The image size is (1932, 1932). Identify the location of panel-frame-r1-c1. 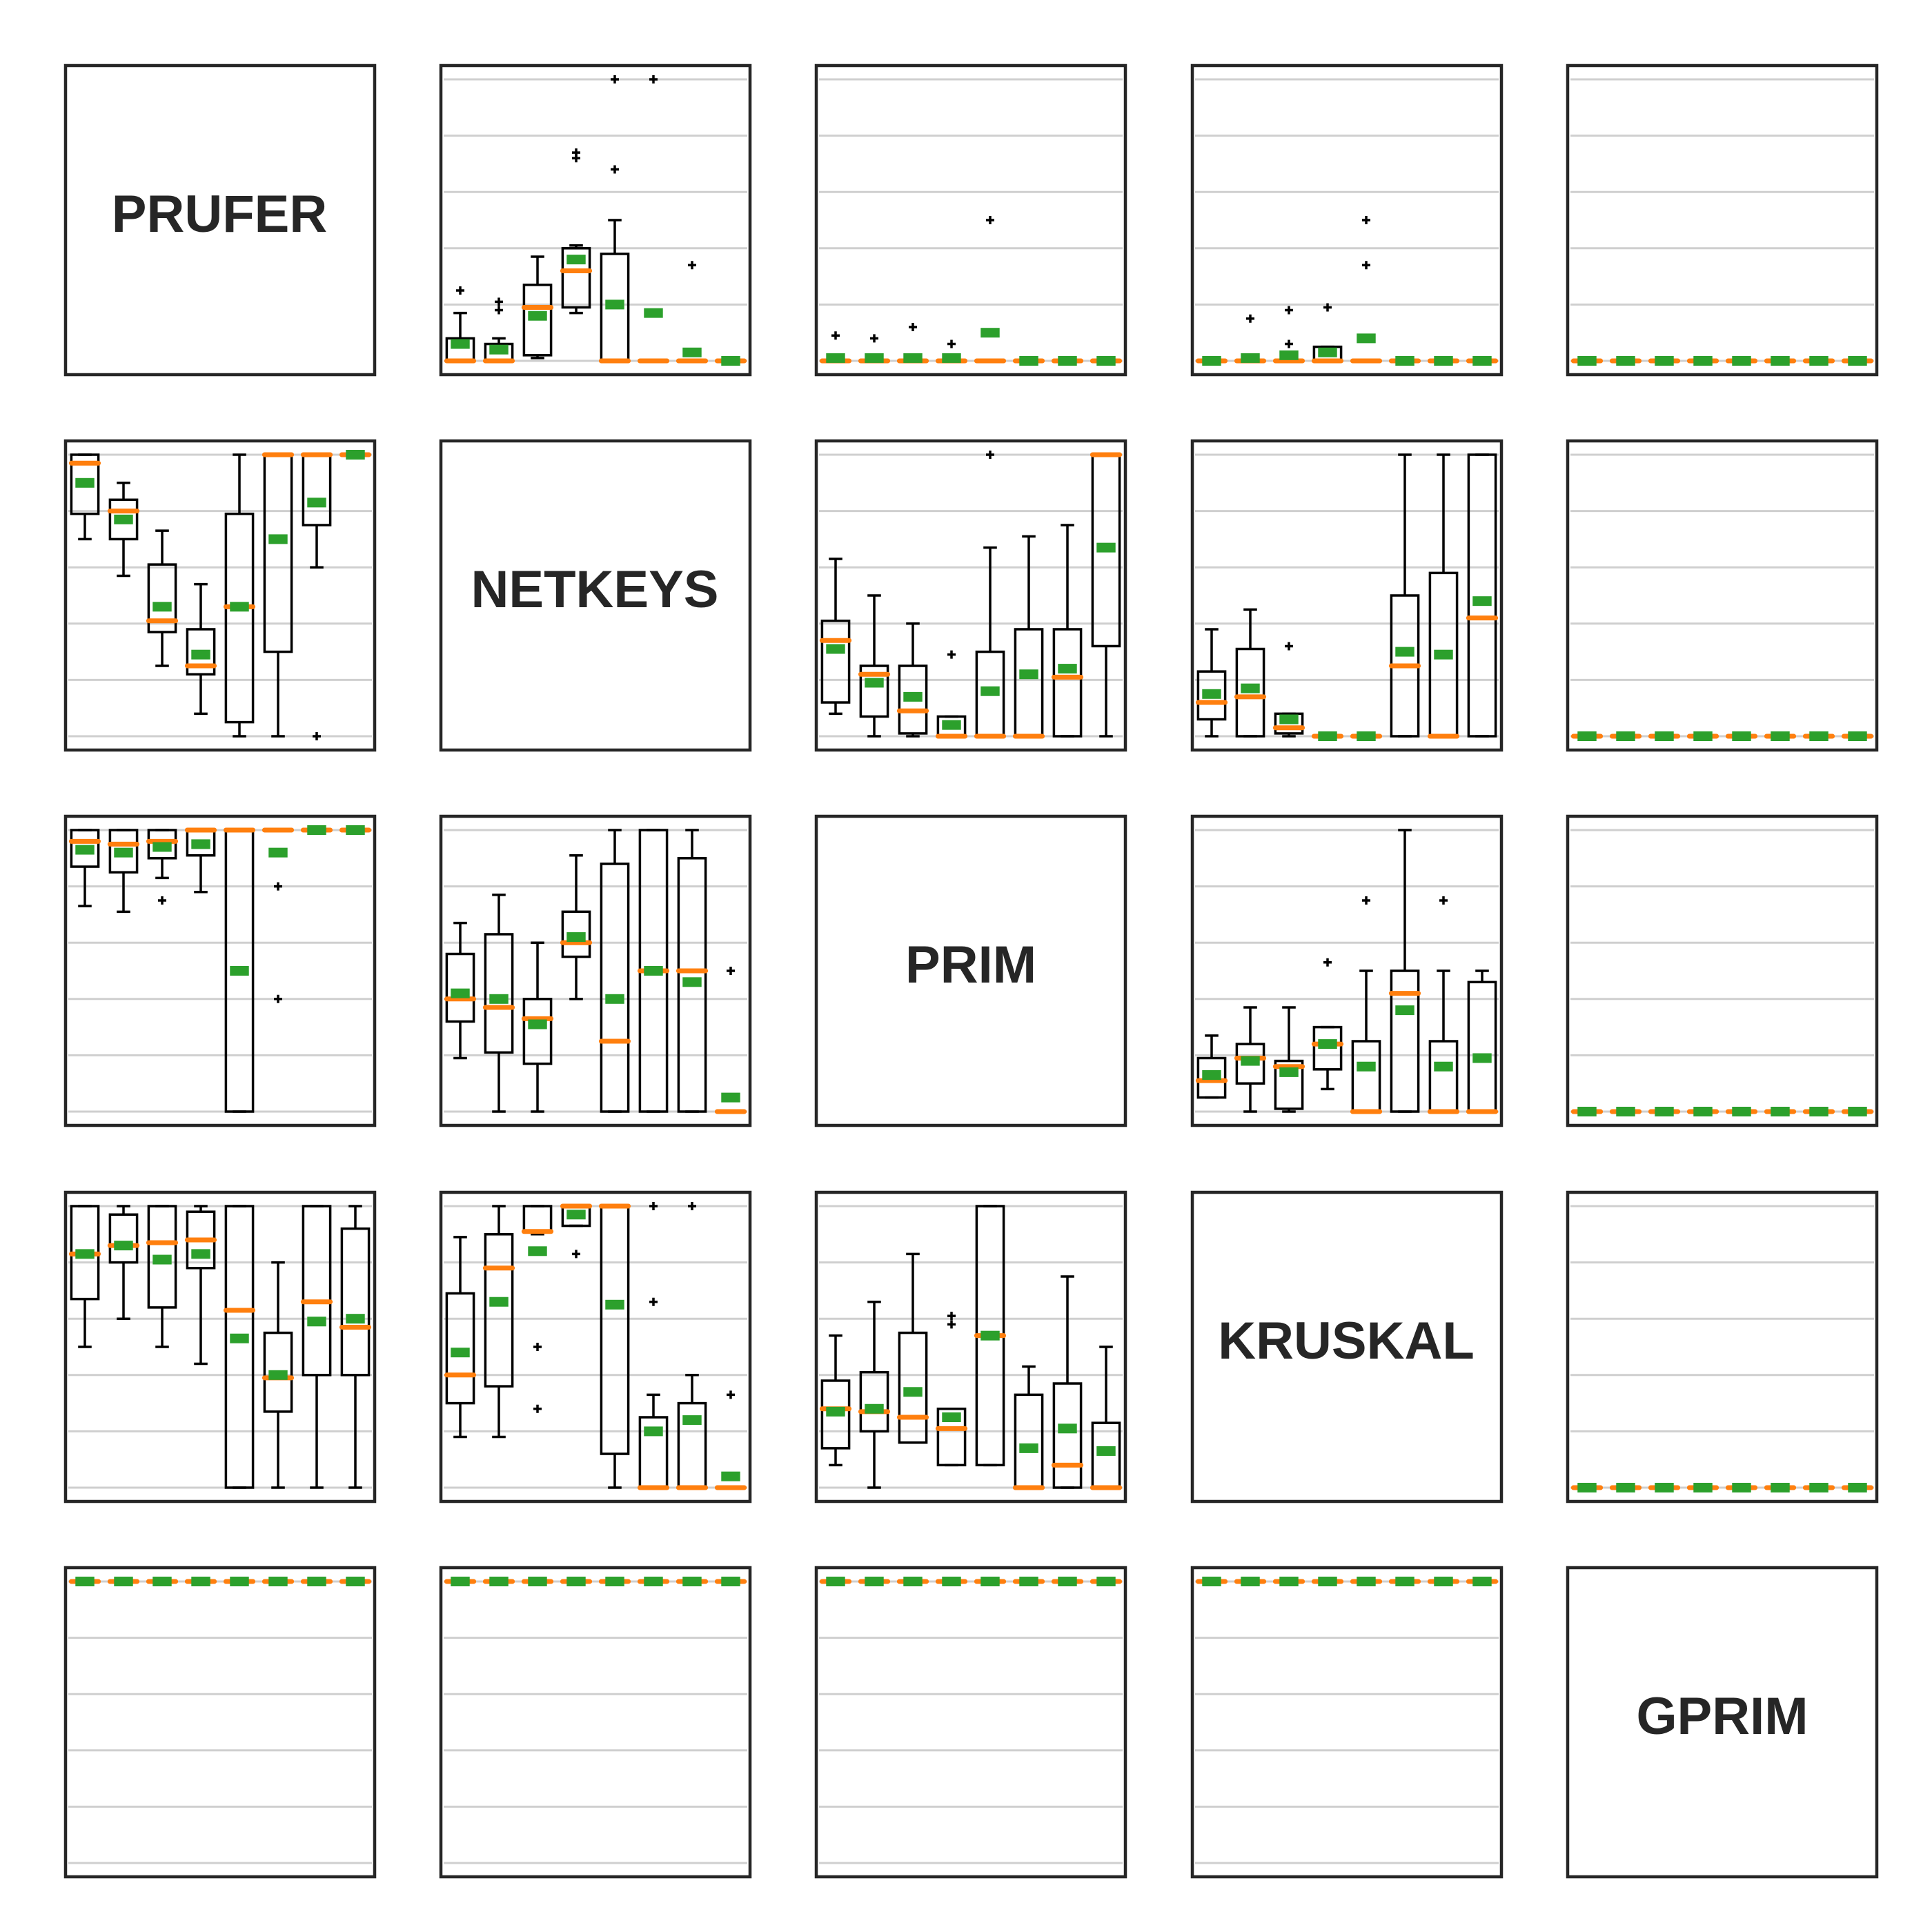
(595, 595).